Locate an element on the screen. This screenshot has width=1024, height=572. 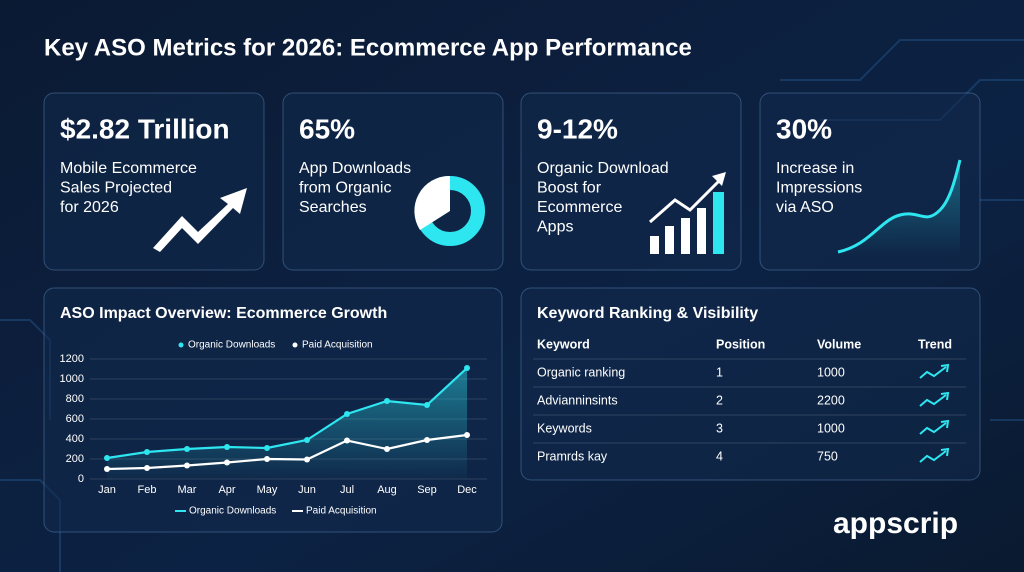
brand: appscrip is located at coordinates (895, 523).